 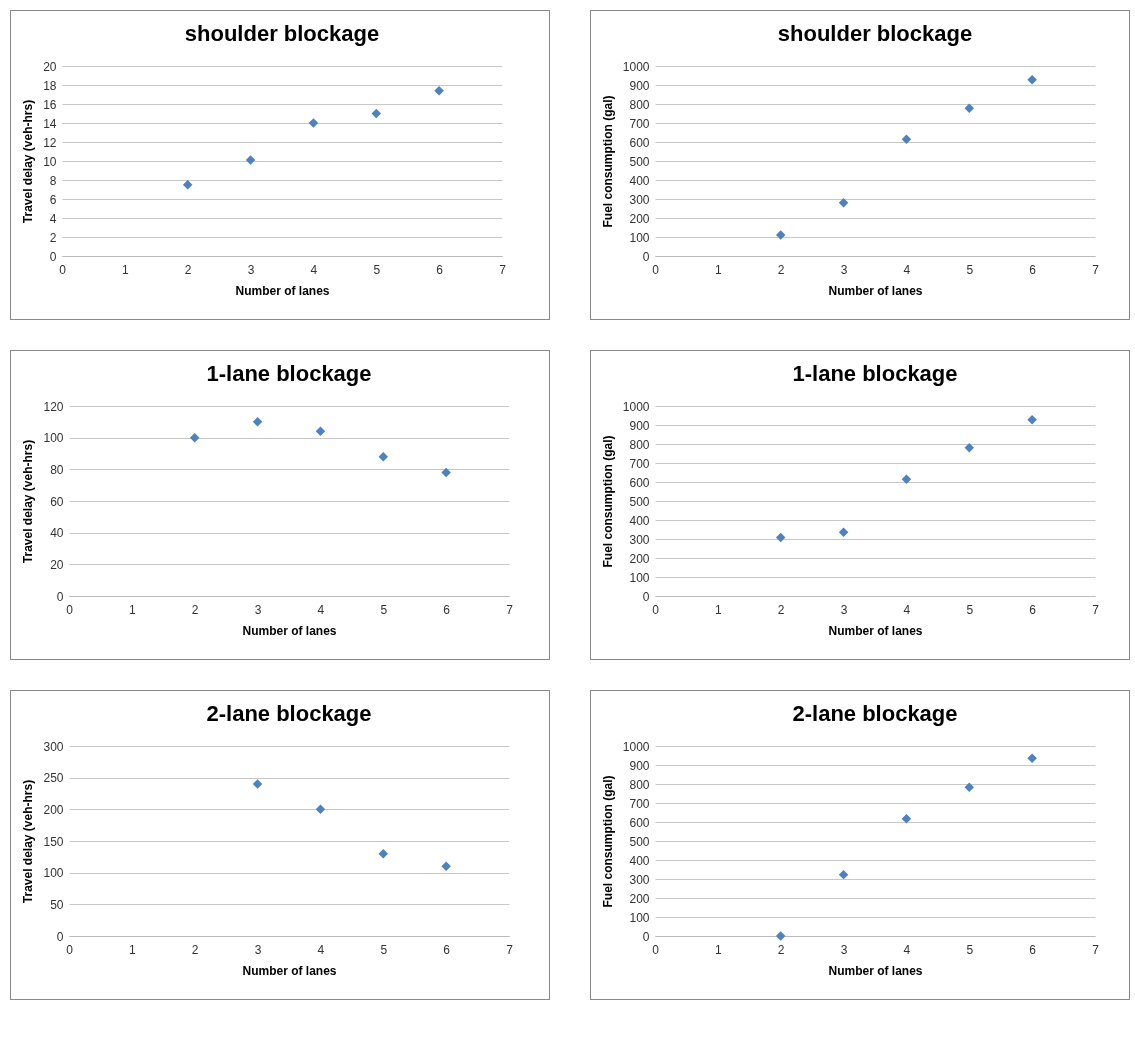 I want to click on y-tick-label: 250, so click(x=53, y=778).